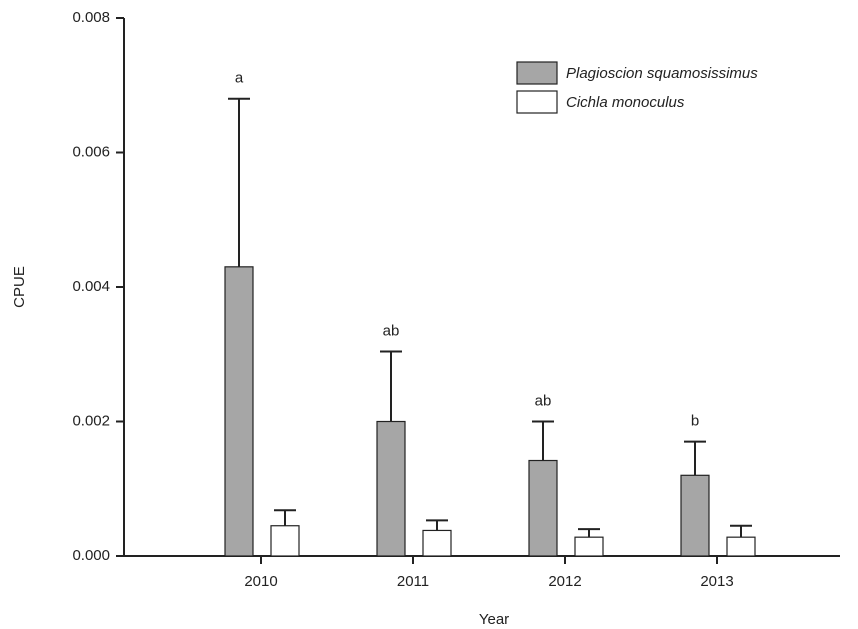 This screenshot has height=629, width=858. What do you see at coordinates (91, 151) in the screenshot?
I see `y-tick-label: 0.006` at bounding box center [91, 151].